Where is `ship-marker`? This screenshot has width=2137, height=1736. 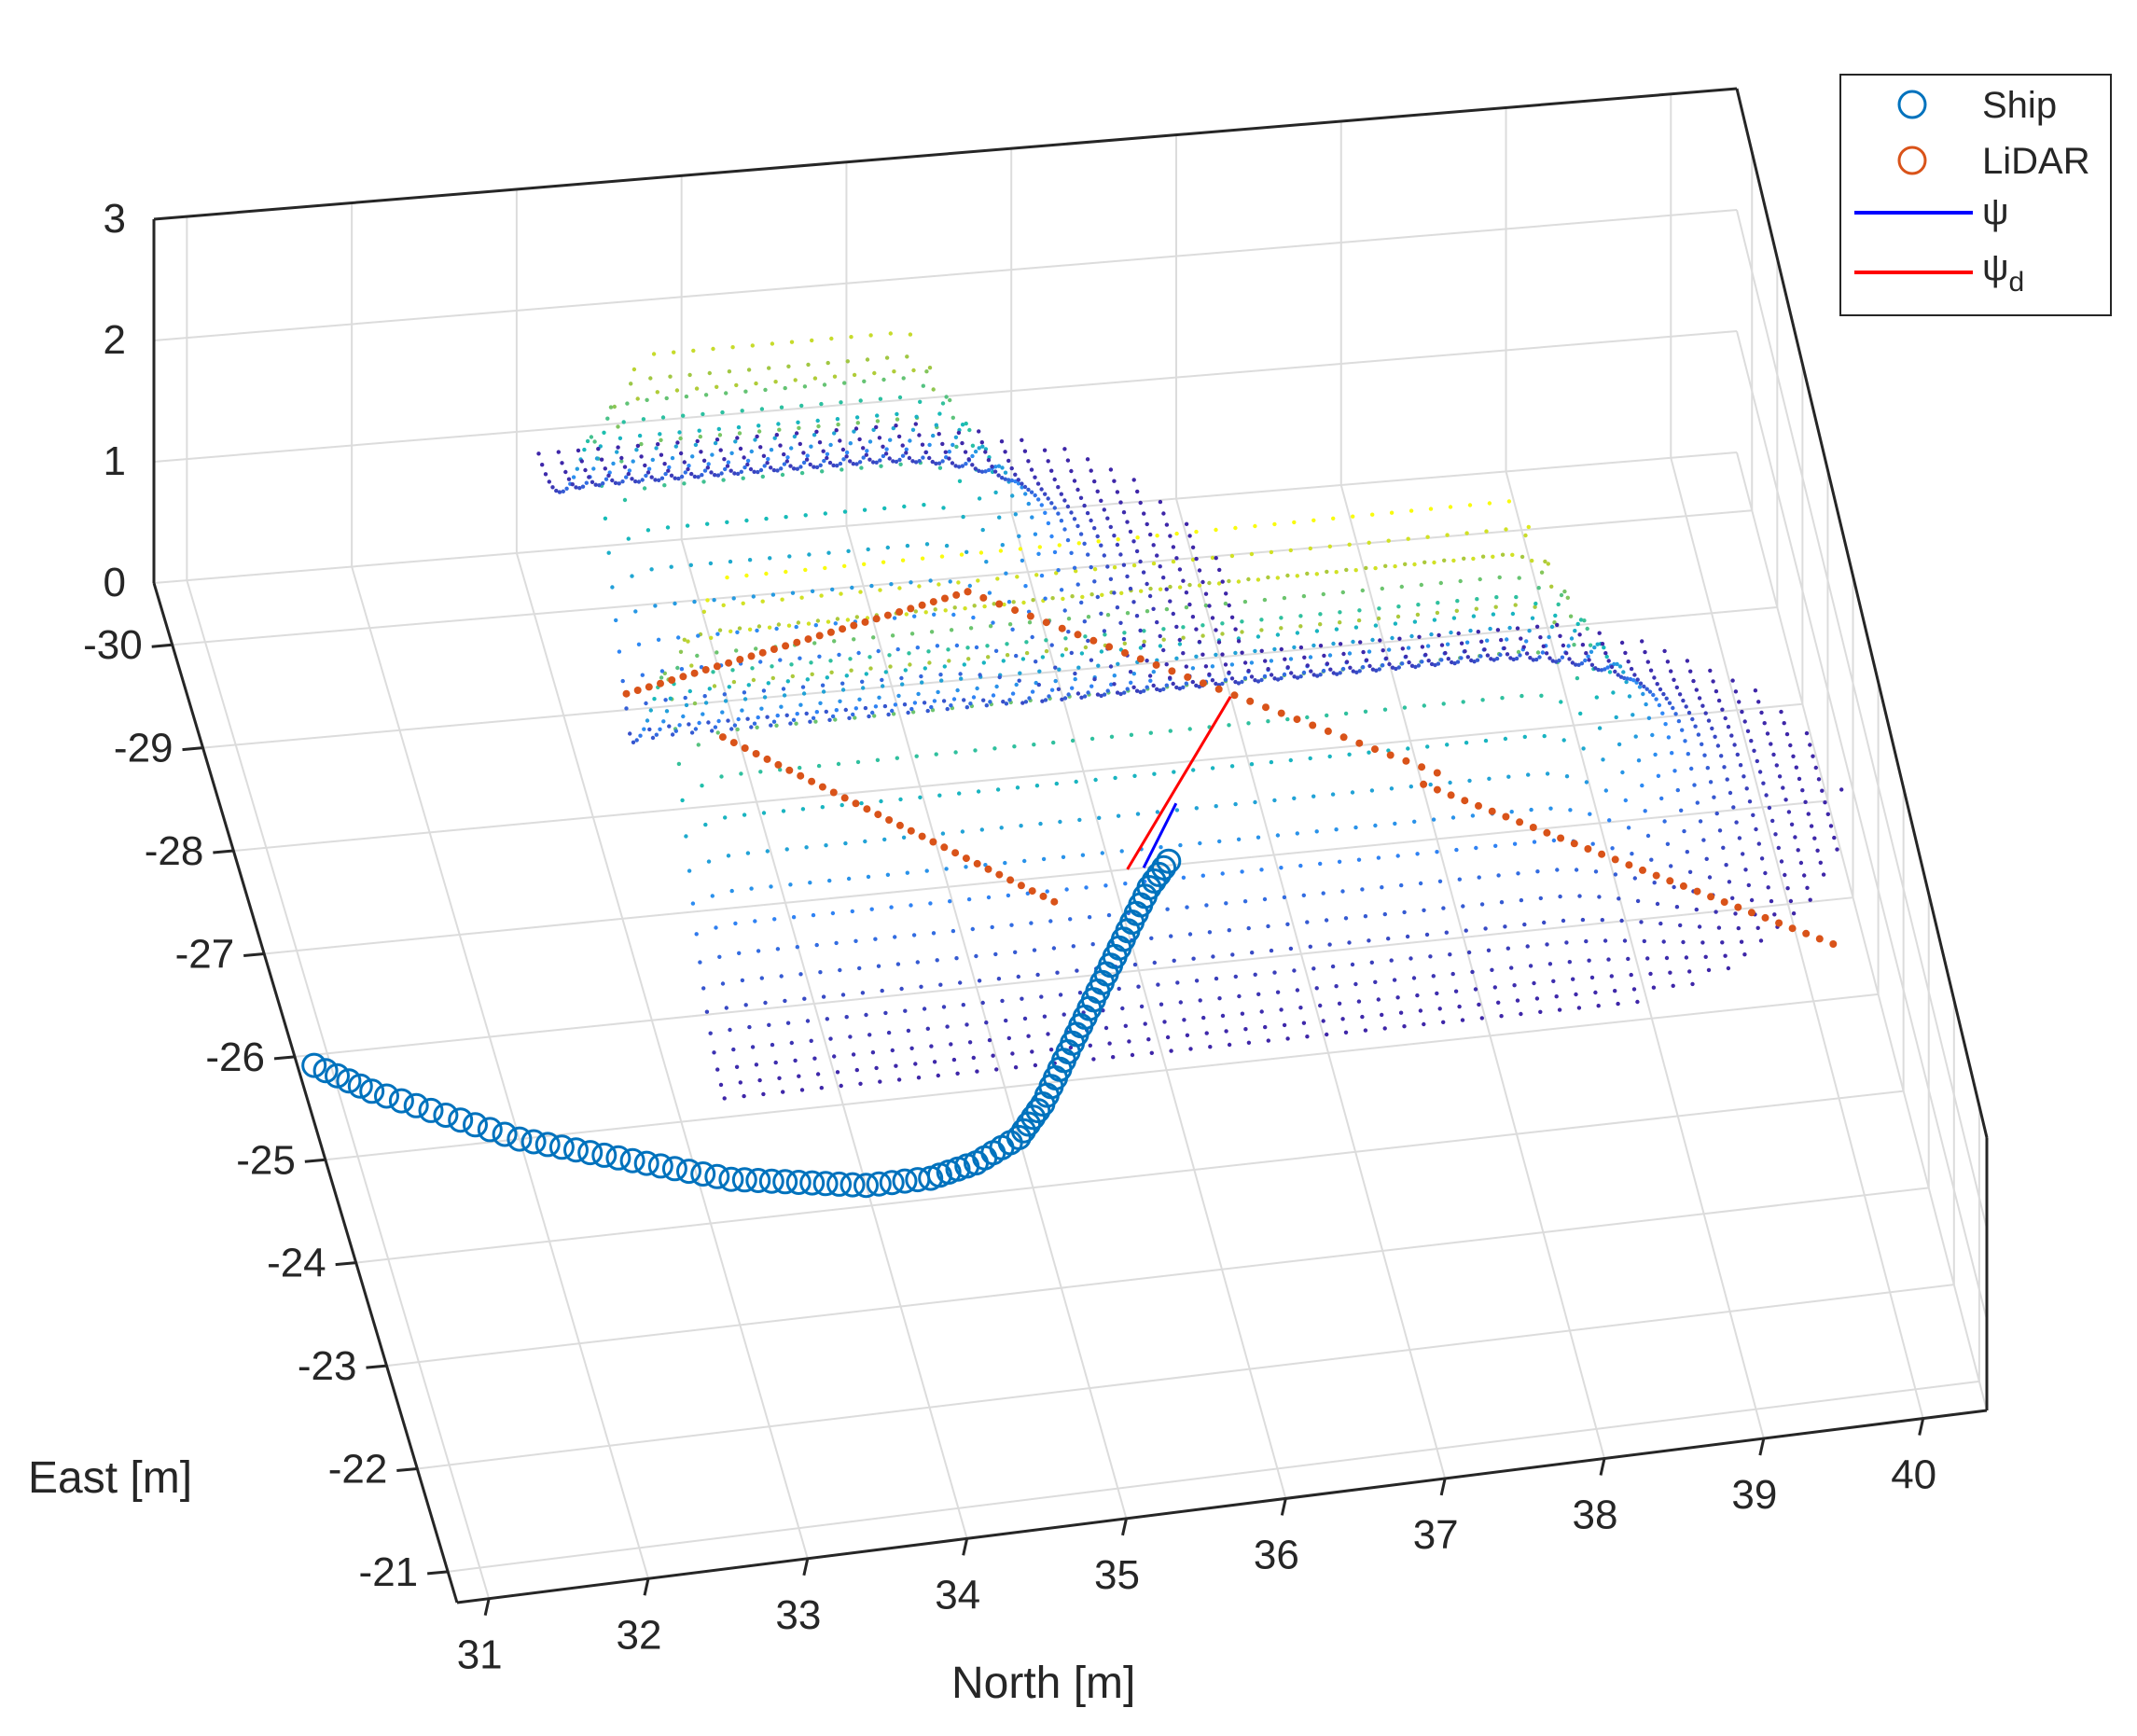
ship-marker is located at coordinates (387, 1096).